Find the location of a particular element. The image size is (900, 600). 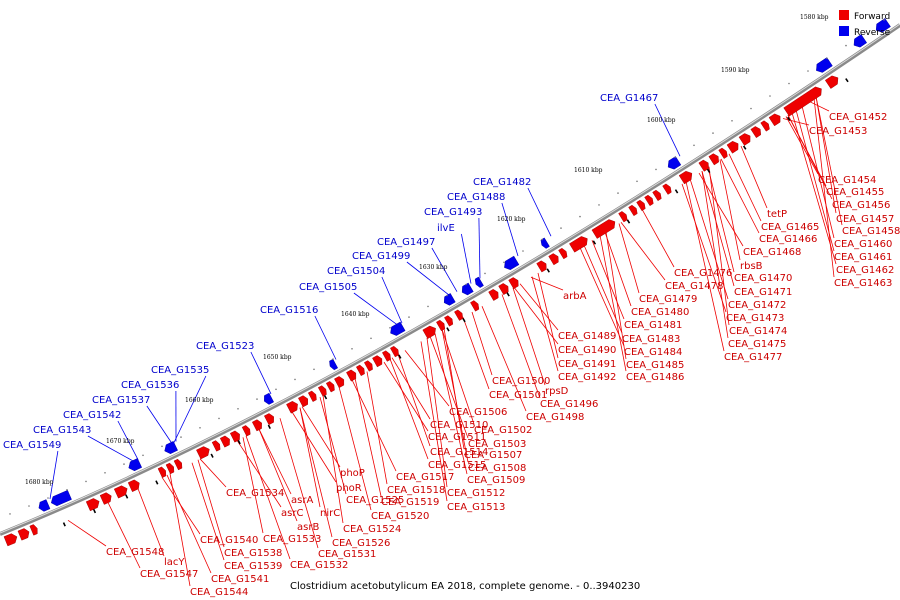

forward-gene-label: CEA_G1514 is located at coordinates (459, 452).